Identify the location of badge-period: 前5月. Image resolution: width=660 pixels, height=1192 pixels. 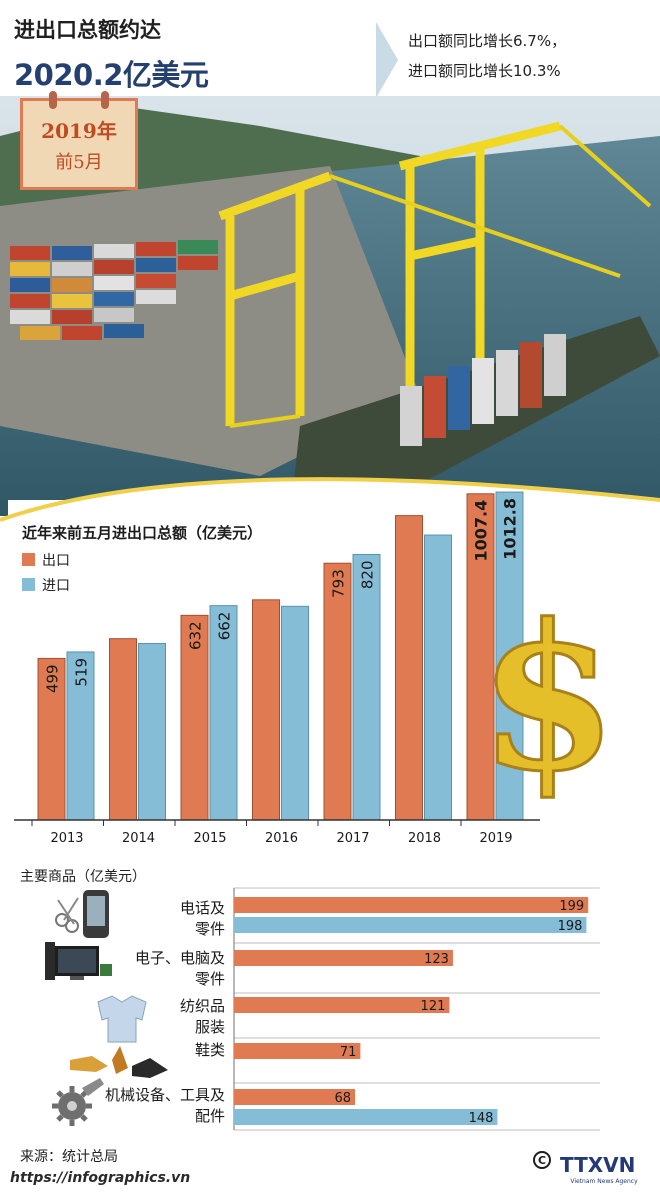
(79, 162).